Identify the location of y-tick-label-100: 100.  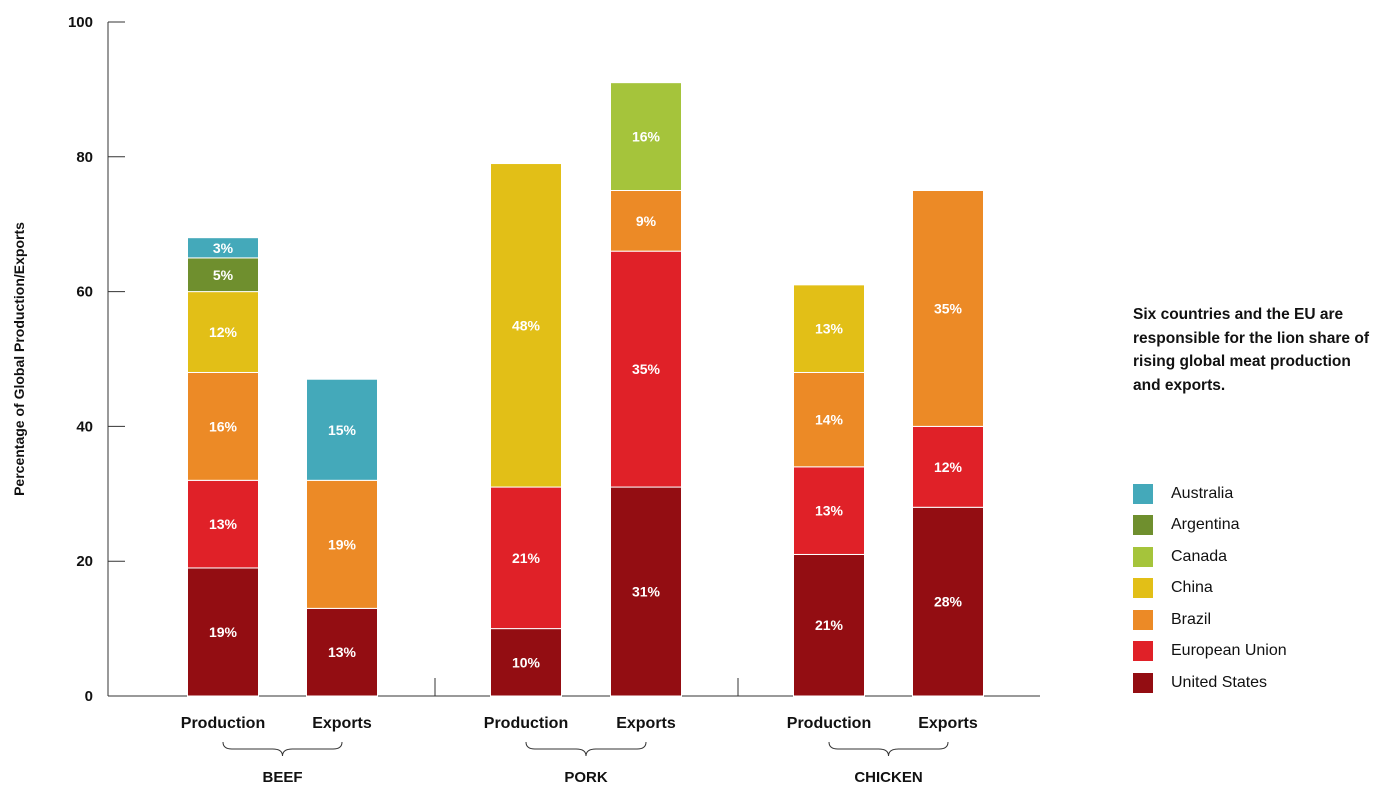
(80, 22).